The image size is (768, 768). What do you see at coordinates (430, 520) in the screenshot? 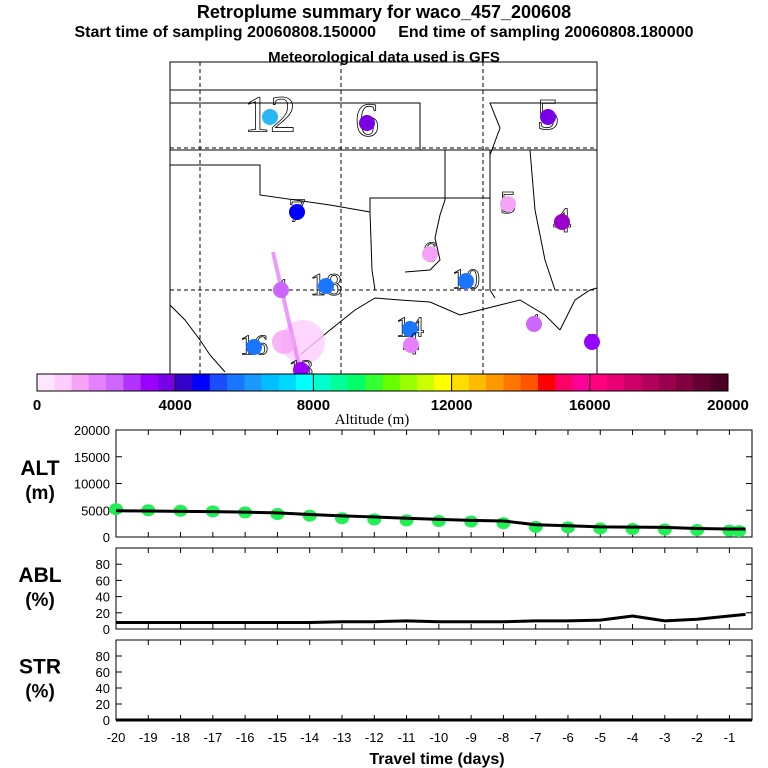
I see `alt-median-line` at bounding box center [430, 520].